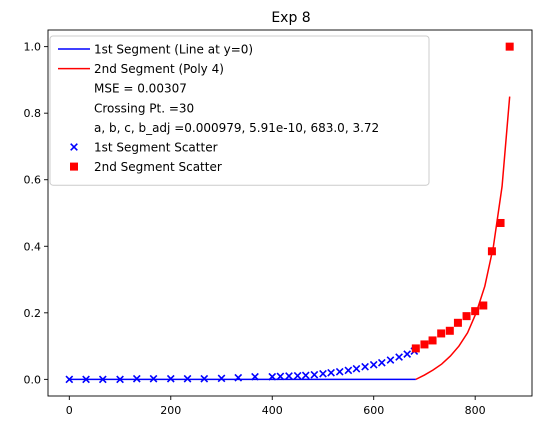 This screenshot has height=433, width=551. What do you see at coordinates (33, 180) in the screenshot?
I see `y-tick-label: 0.6` at bounding box center [33, 180].